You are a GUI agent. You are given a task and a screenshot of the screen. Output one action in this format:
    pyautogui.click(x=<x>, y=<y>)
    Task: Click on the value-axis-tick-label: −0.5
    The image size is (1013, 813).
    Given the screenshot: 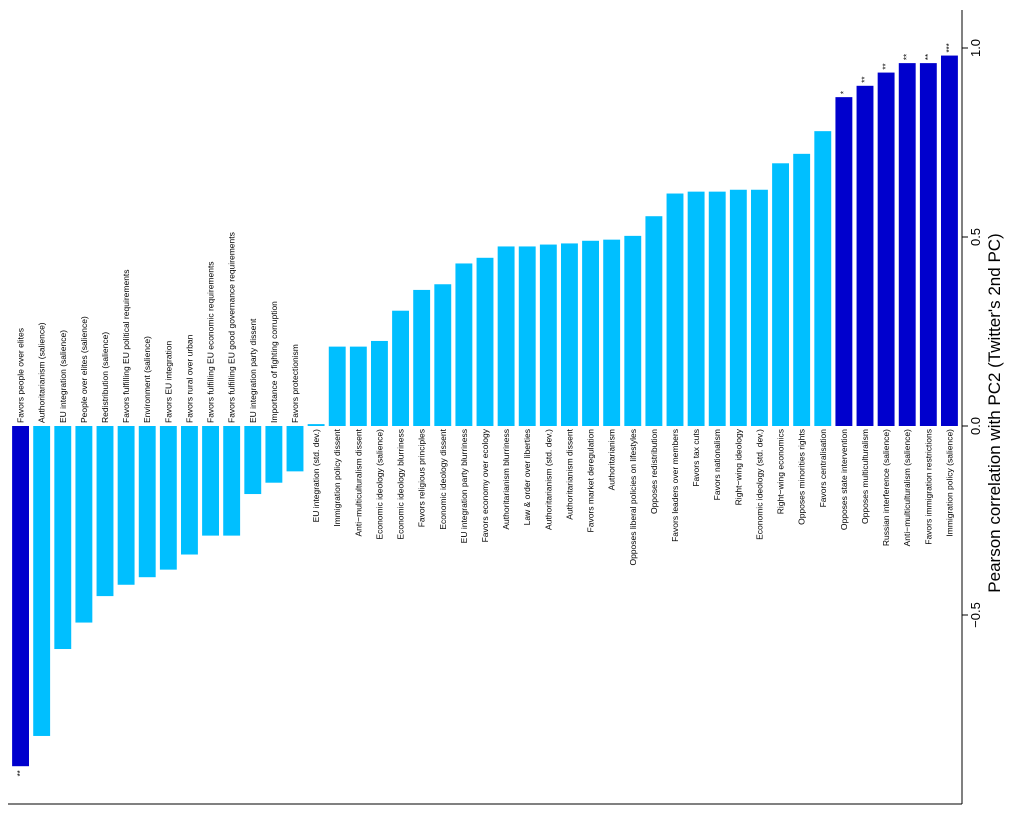 What is the action you would take?
    pyautogui.click(x=975, y=615)
    